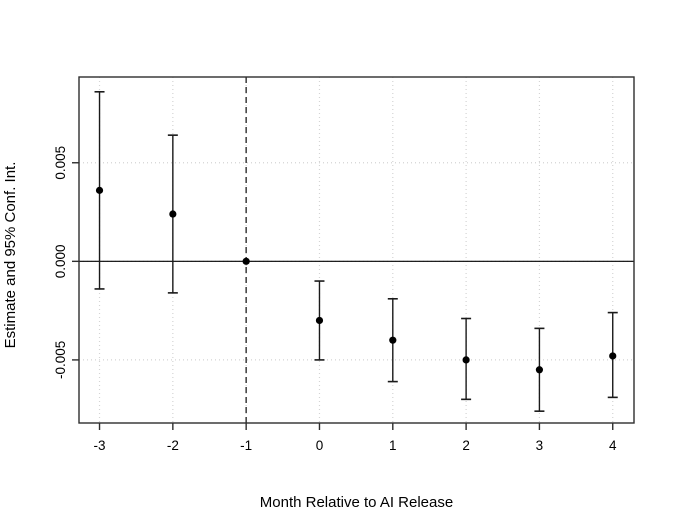 The image size is (674, 523). I want to click on x-axis-title: Month Relative to AI Release, so click(356, 502).